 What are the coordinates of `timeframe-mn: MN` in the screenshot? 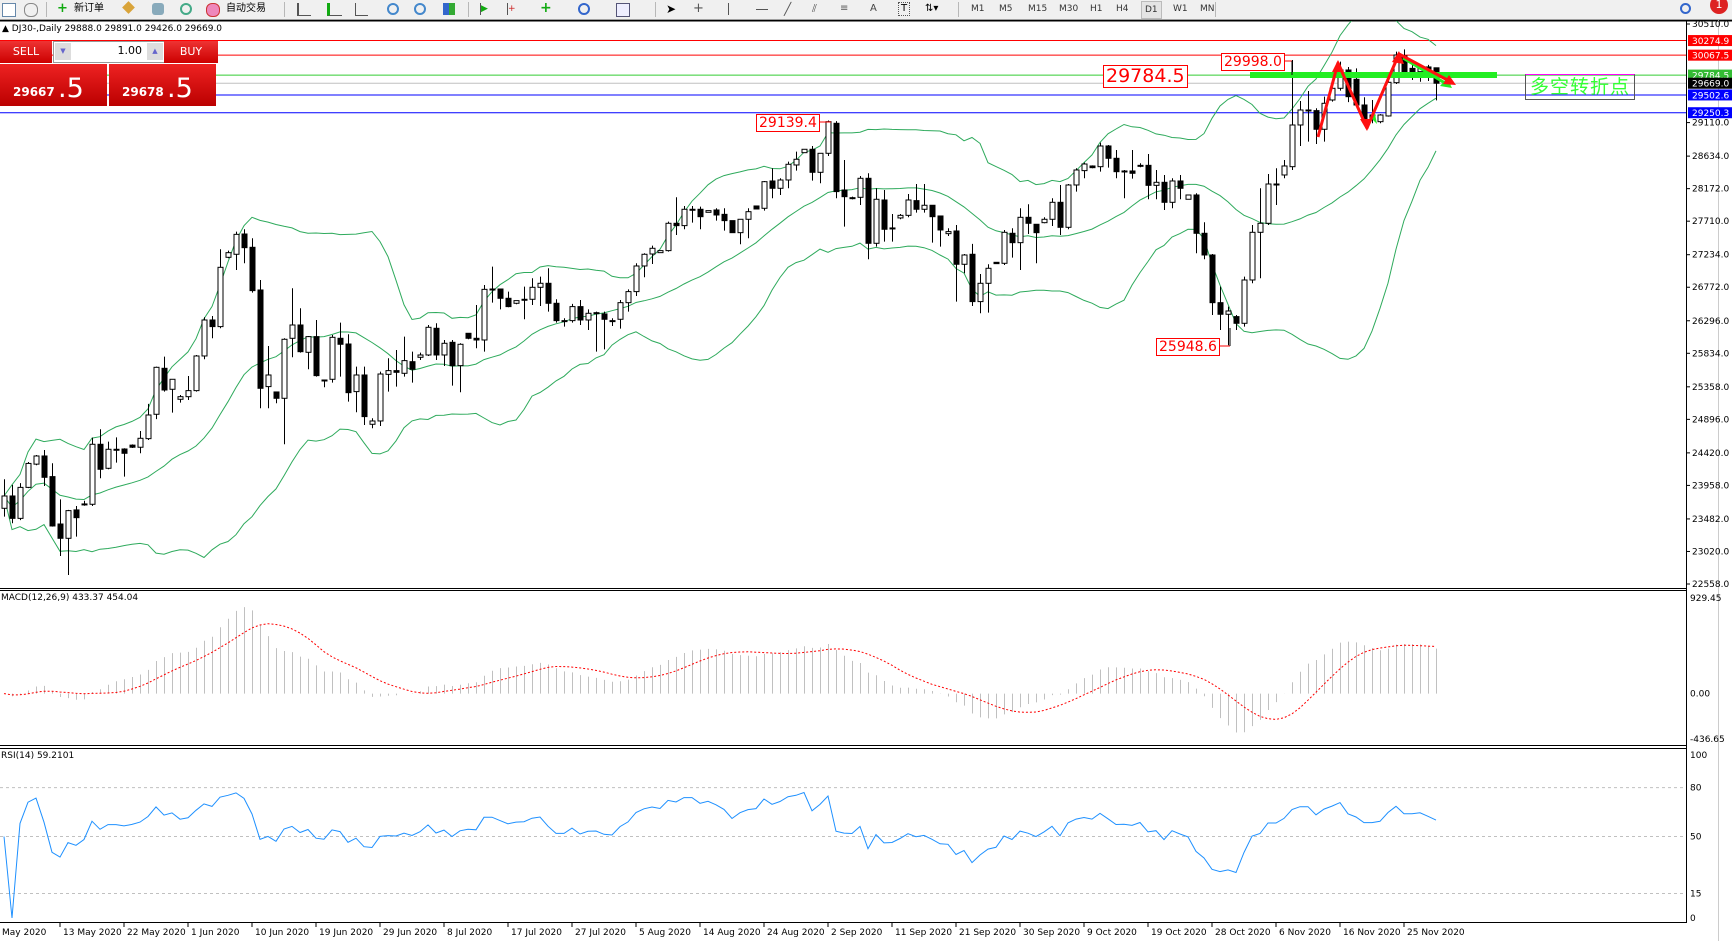 It's located at (1207, 9).